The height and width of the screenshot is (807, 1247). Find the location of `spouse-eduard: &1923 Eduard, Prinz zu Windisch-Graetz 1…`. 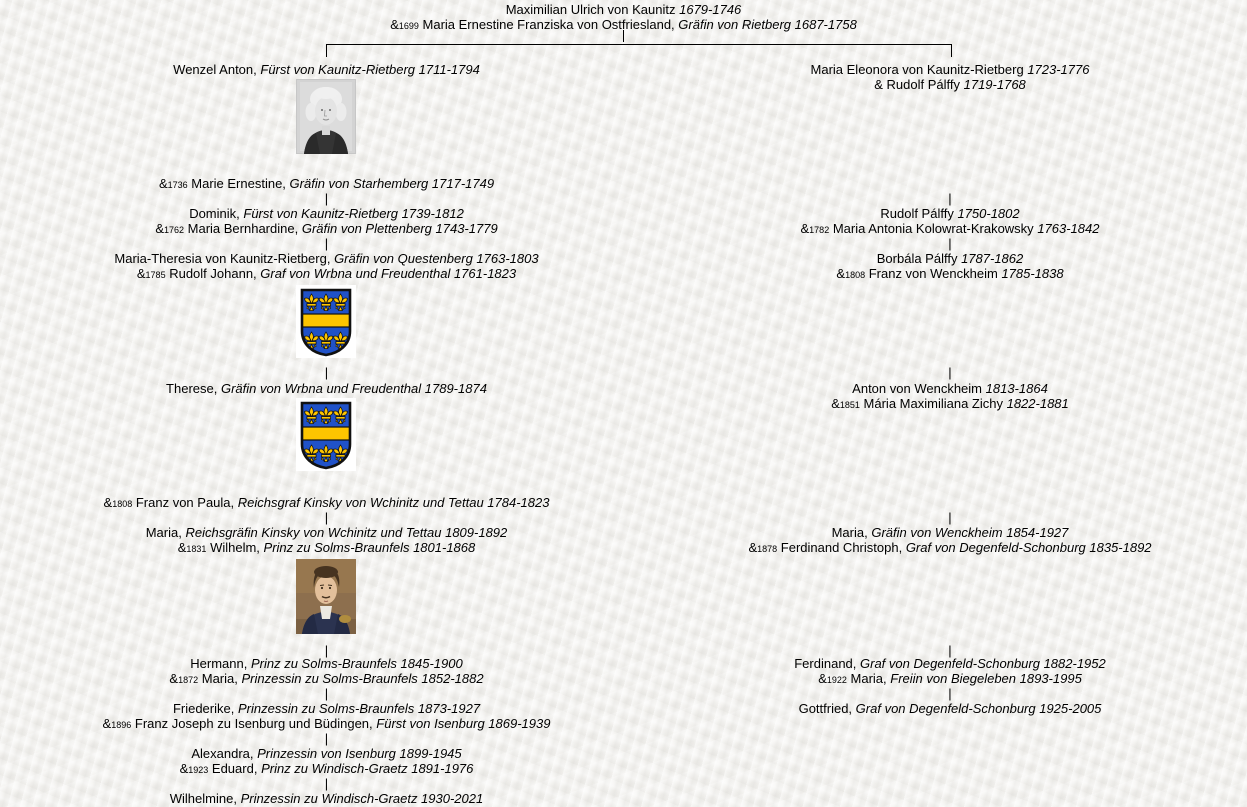

spouse-eduard: &1923 Eduard, Prinz zu Windisch-Graetz 1… is located at coordinates (326, 768).